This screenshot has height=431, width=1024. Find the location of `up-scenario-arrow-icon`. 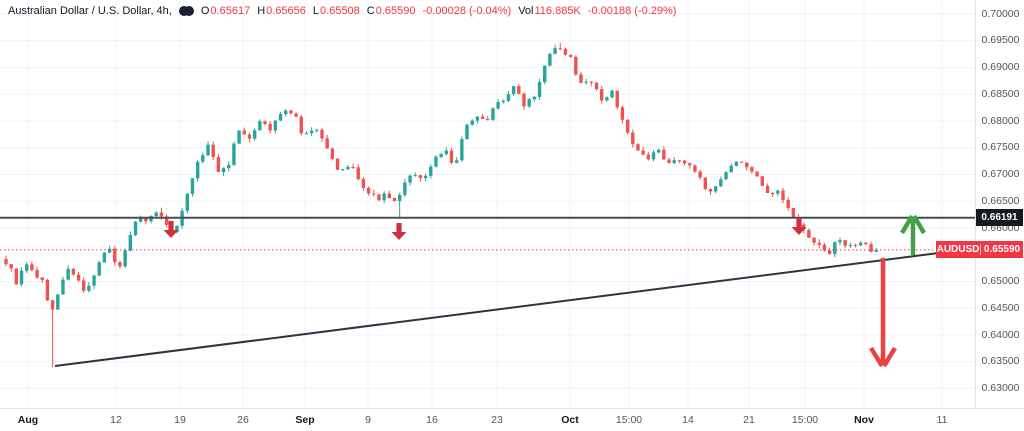

up-scenario-arrow-icon is located at coordinates (913, 234).